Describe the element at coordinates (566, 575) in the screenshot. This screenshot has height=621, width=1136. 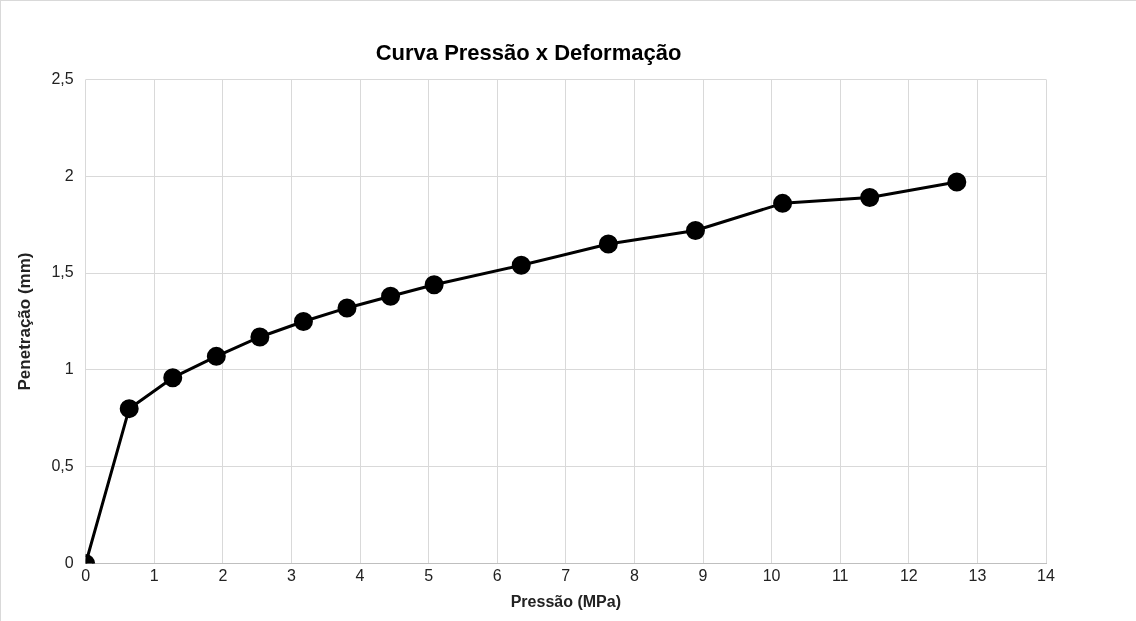
I see `x-tick-label: 7` at that location.